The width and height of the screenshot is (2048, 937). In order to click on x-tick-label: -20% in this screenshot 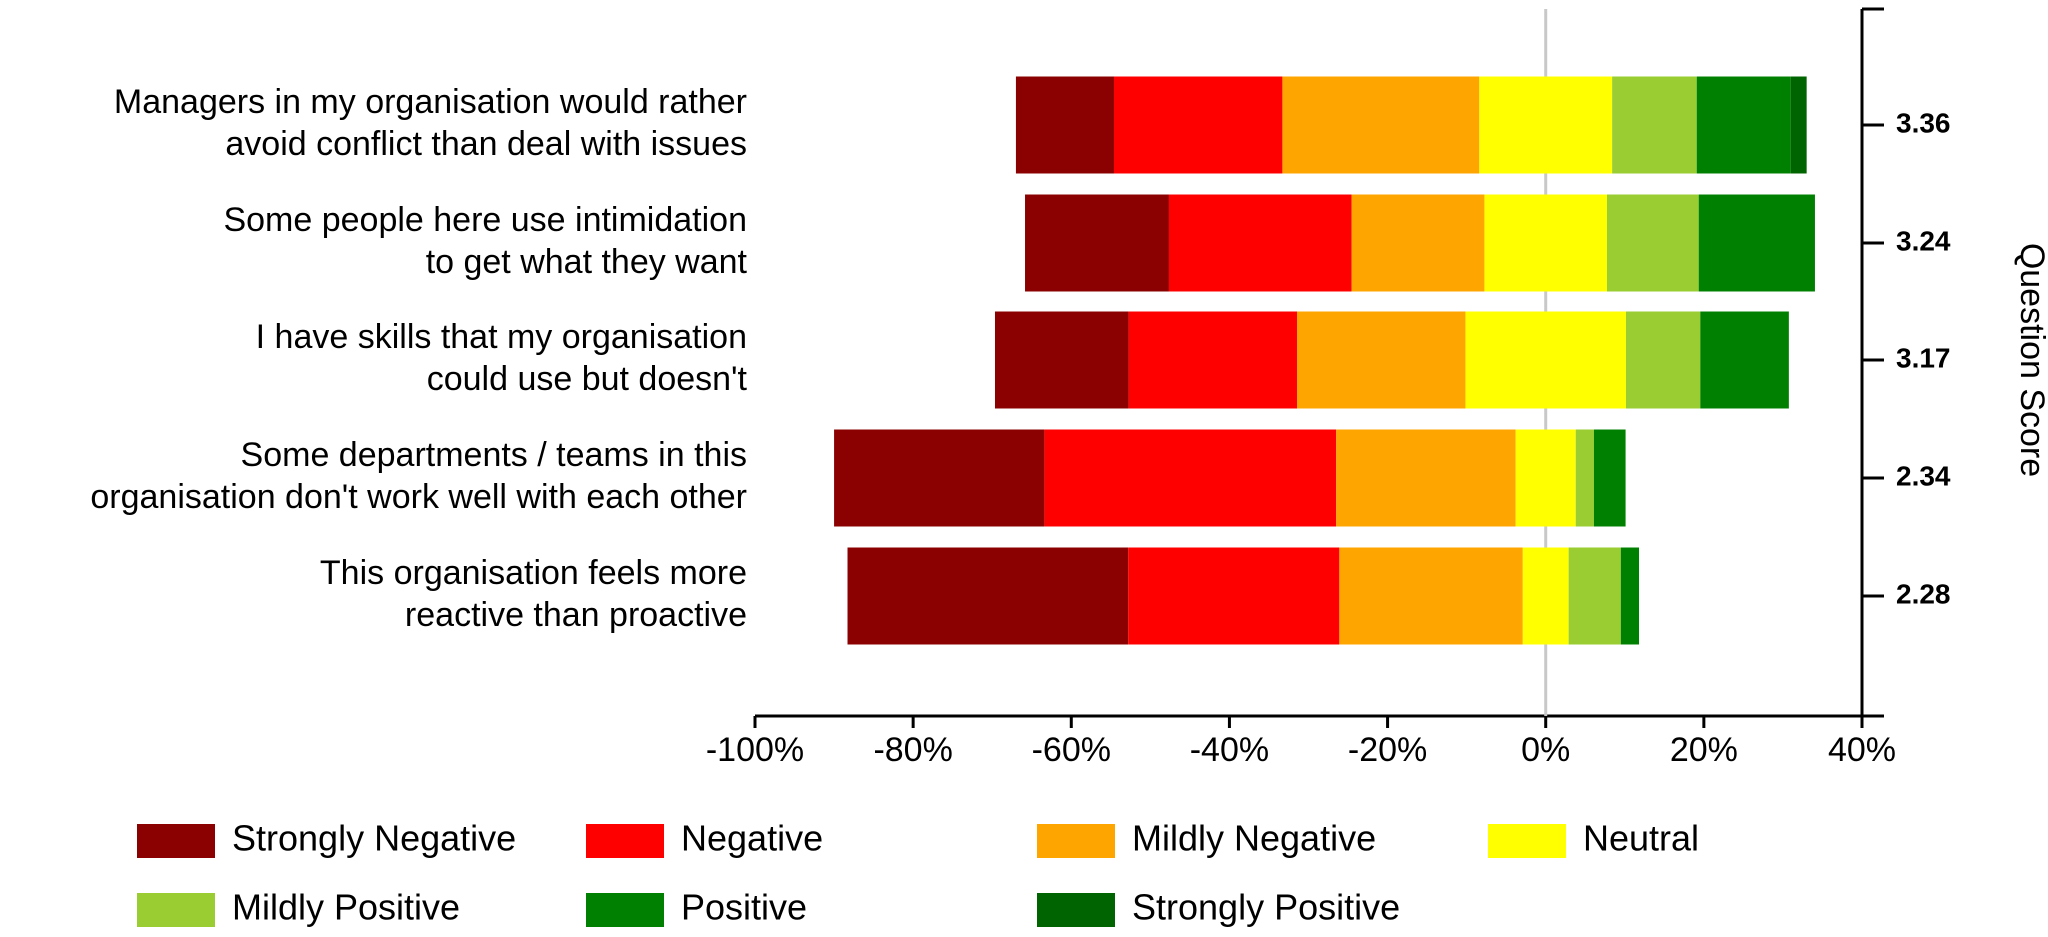, I will do `click(1387, 750)`.